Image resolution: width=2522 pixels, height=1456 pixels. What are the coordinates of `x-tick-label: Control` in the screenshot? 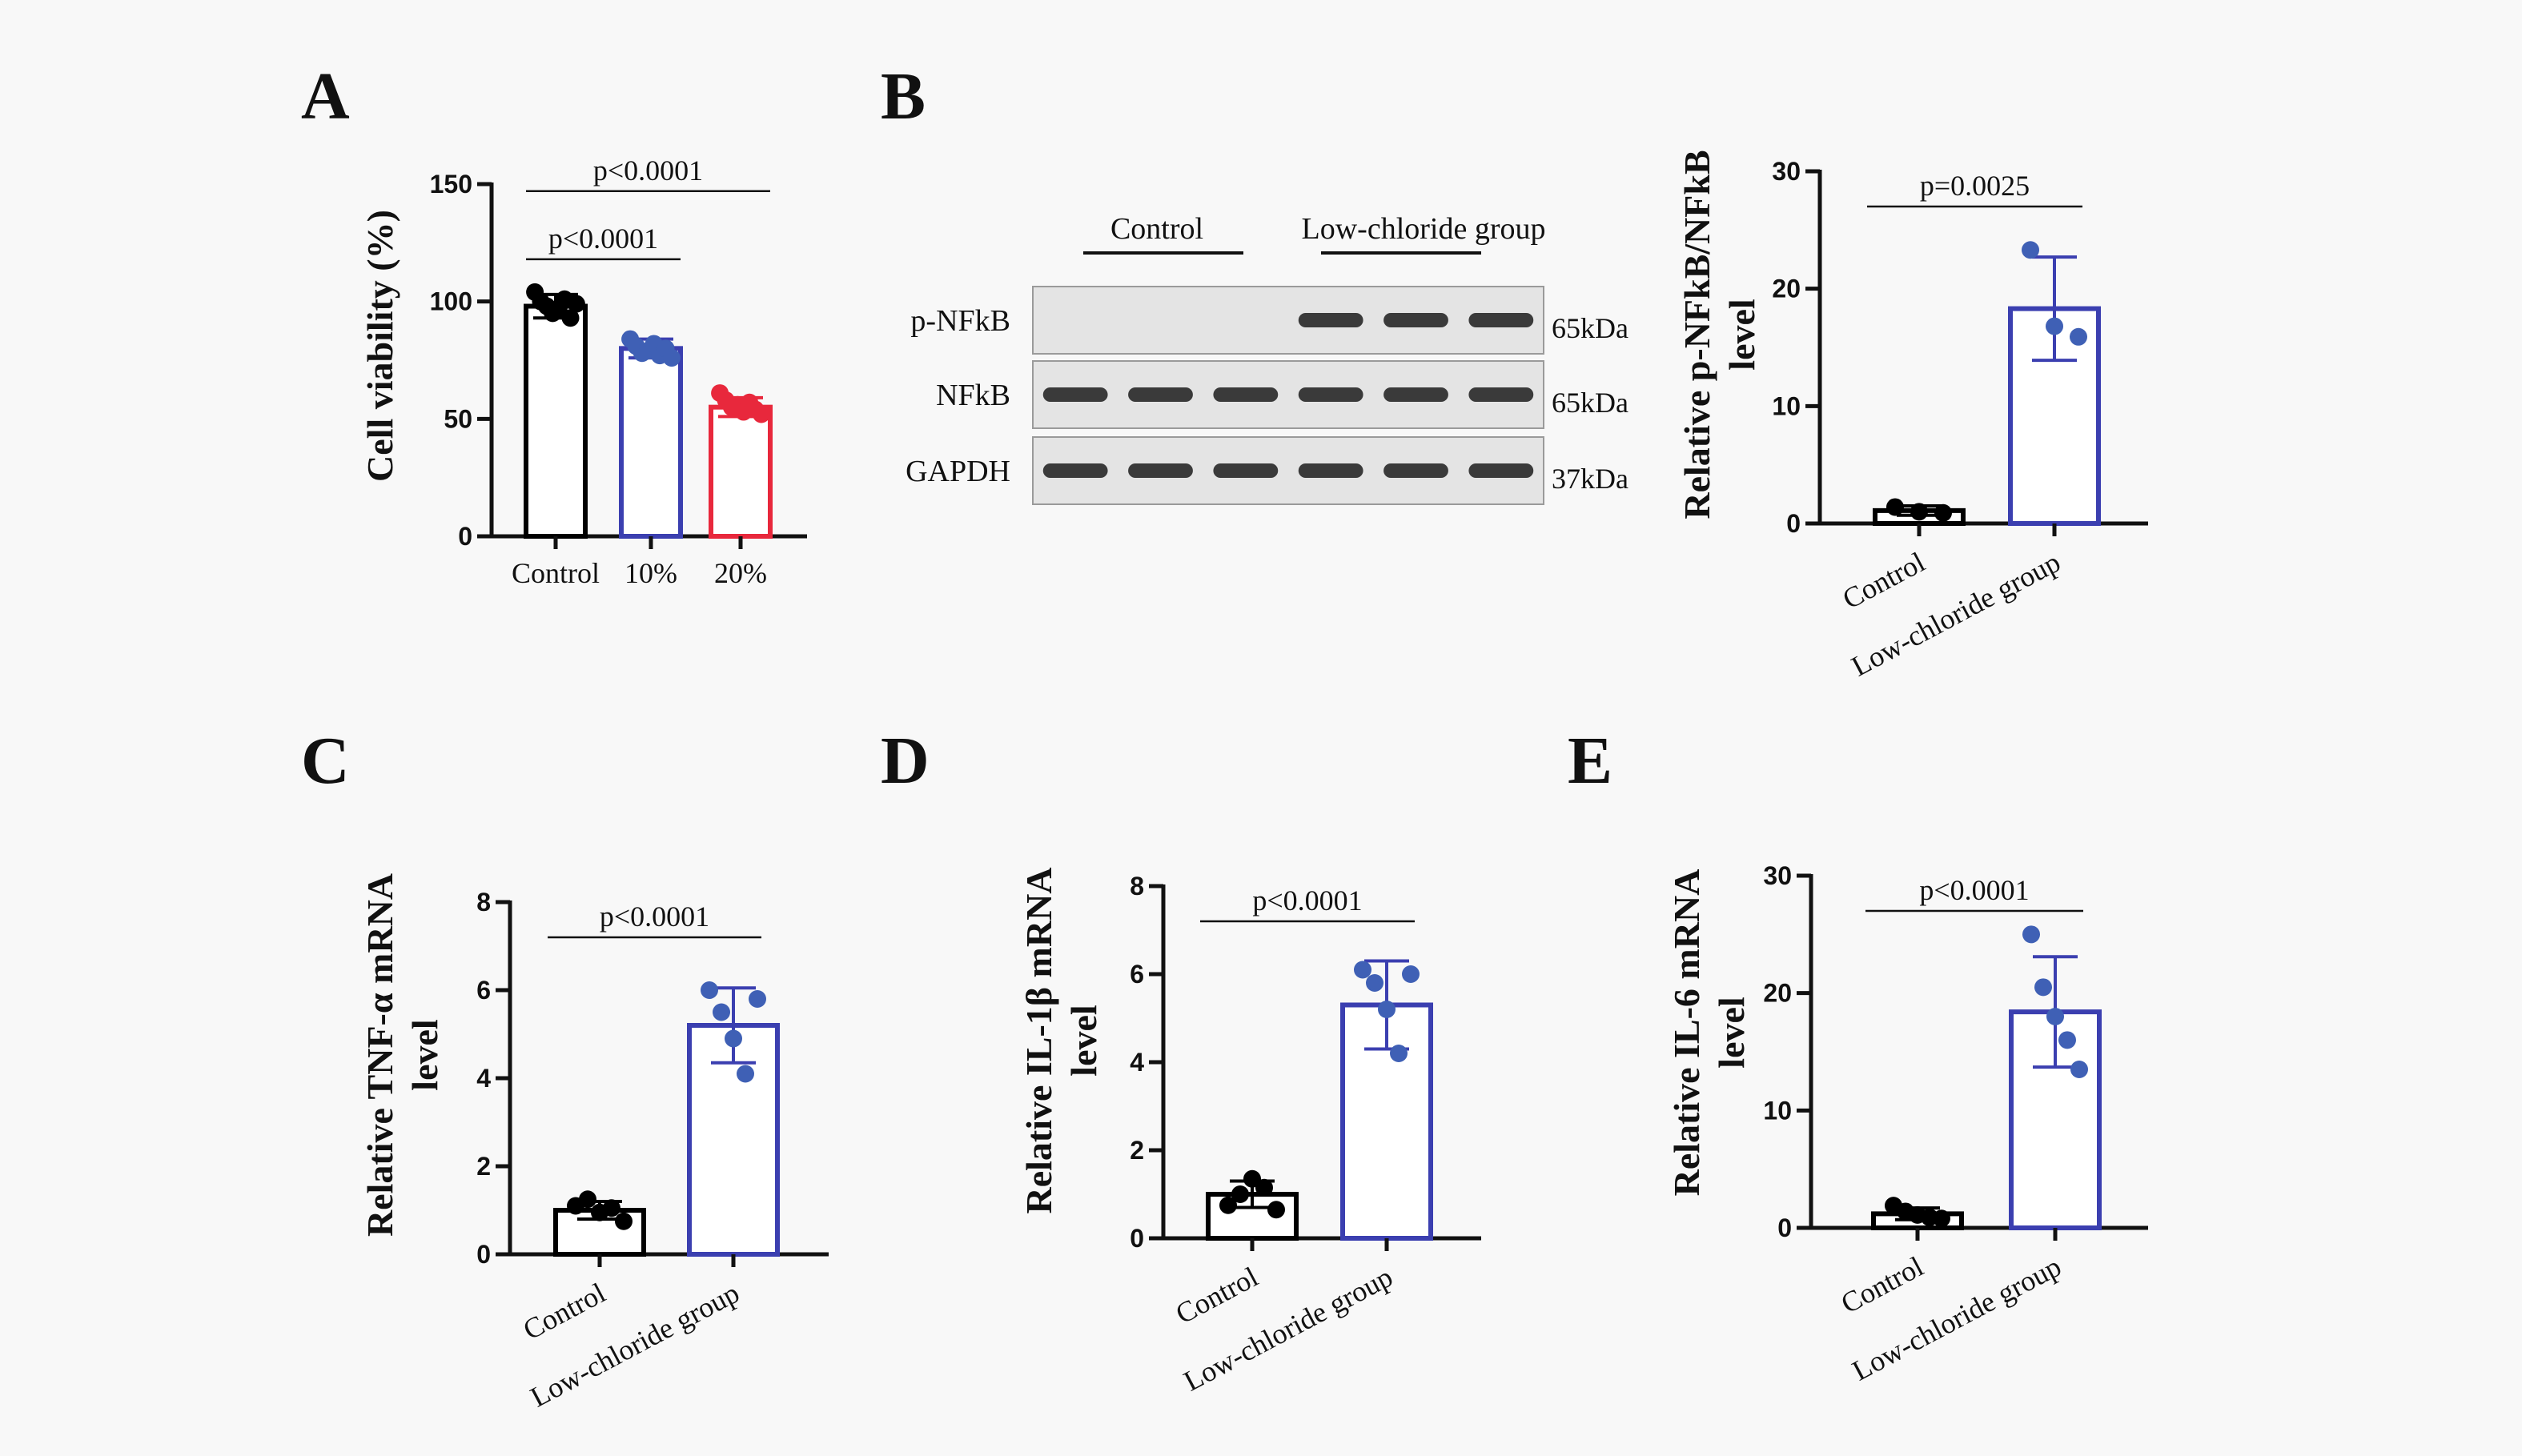 It's located at (556, 573).